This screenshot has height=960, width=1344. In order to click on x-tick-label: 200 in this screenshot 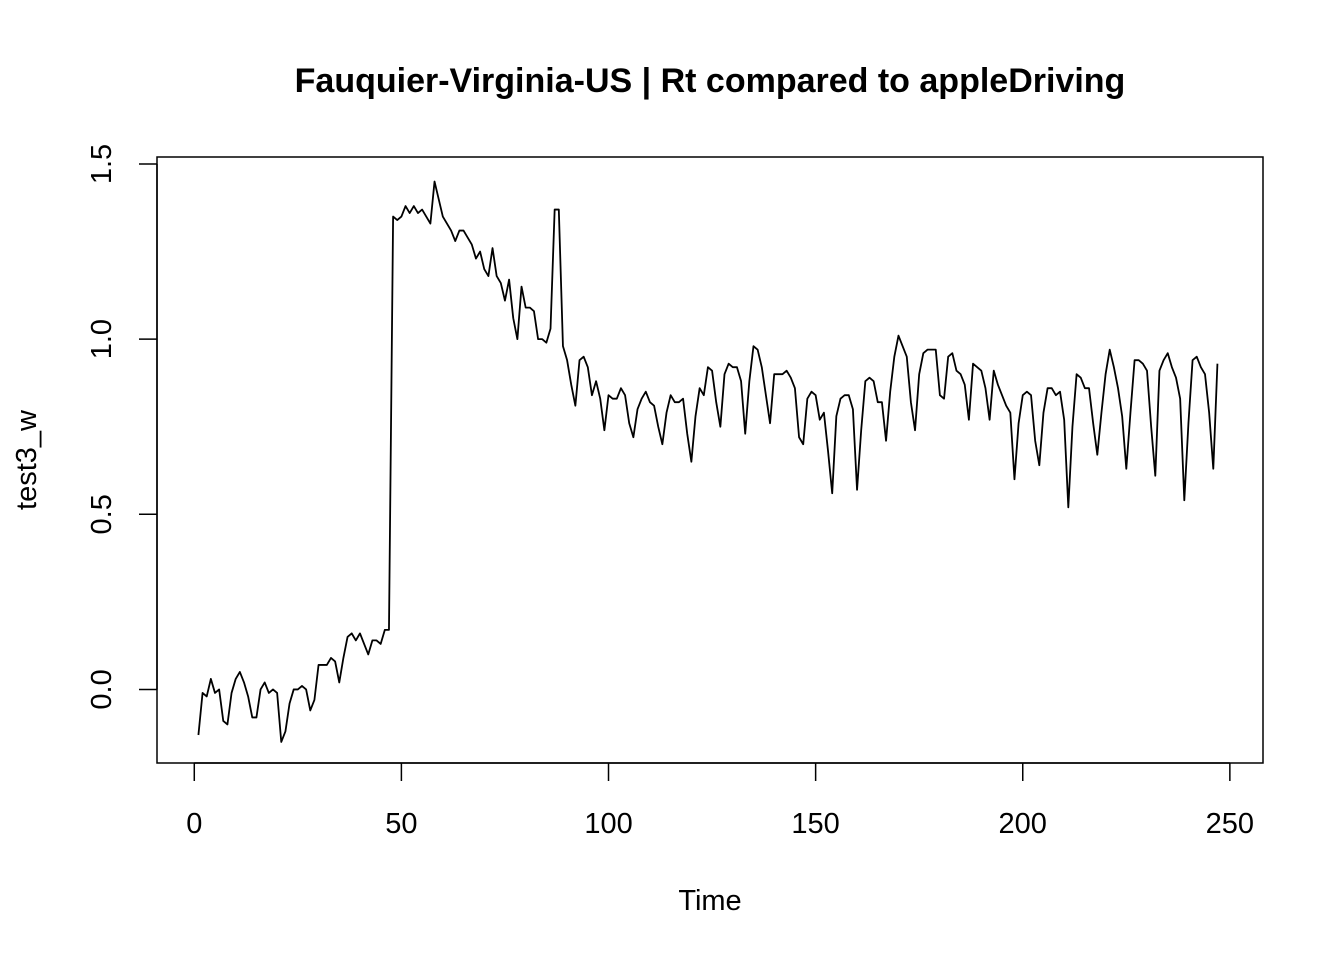, I will do `click(1023, 824)`.